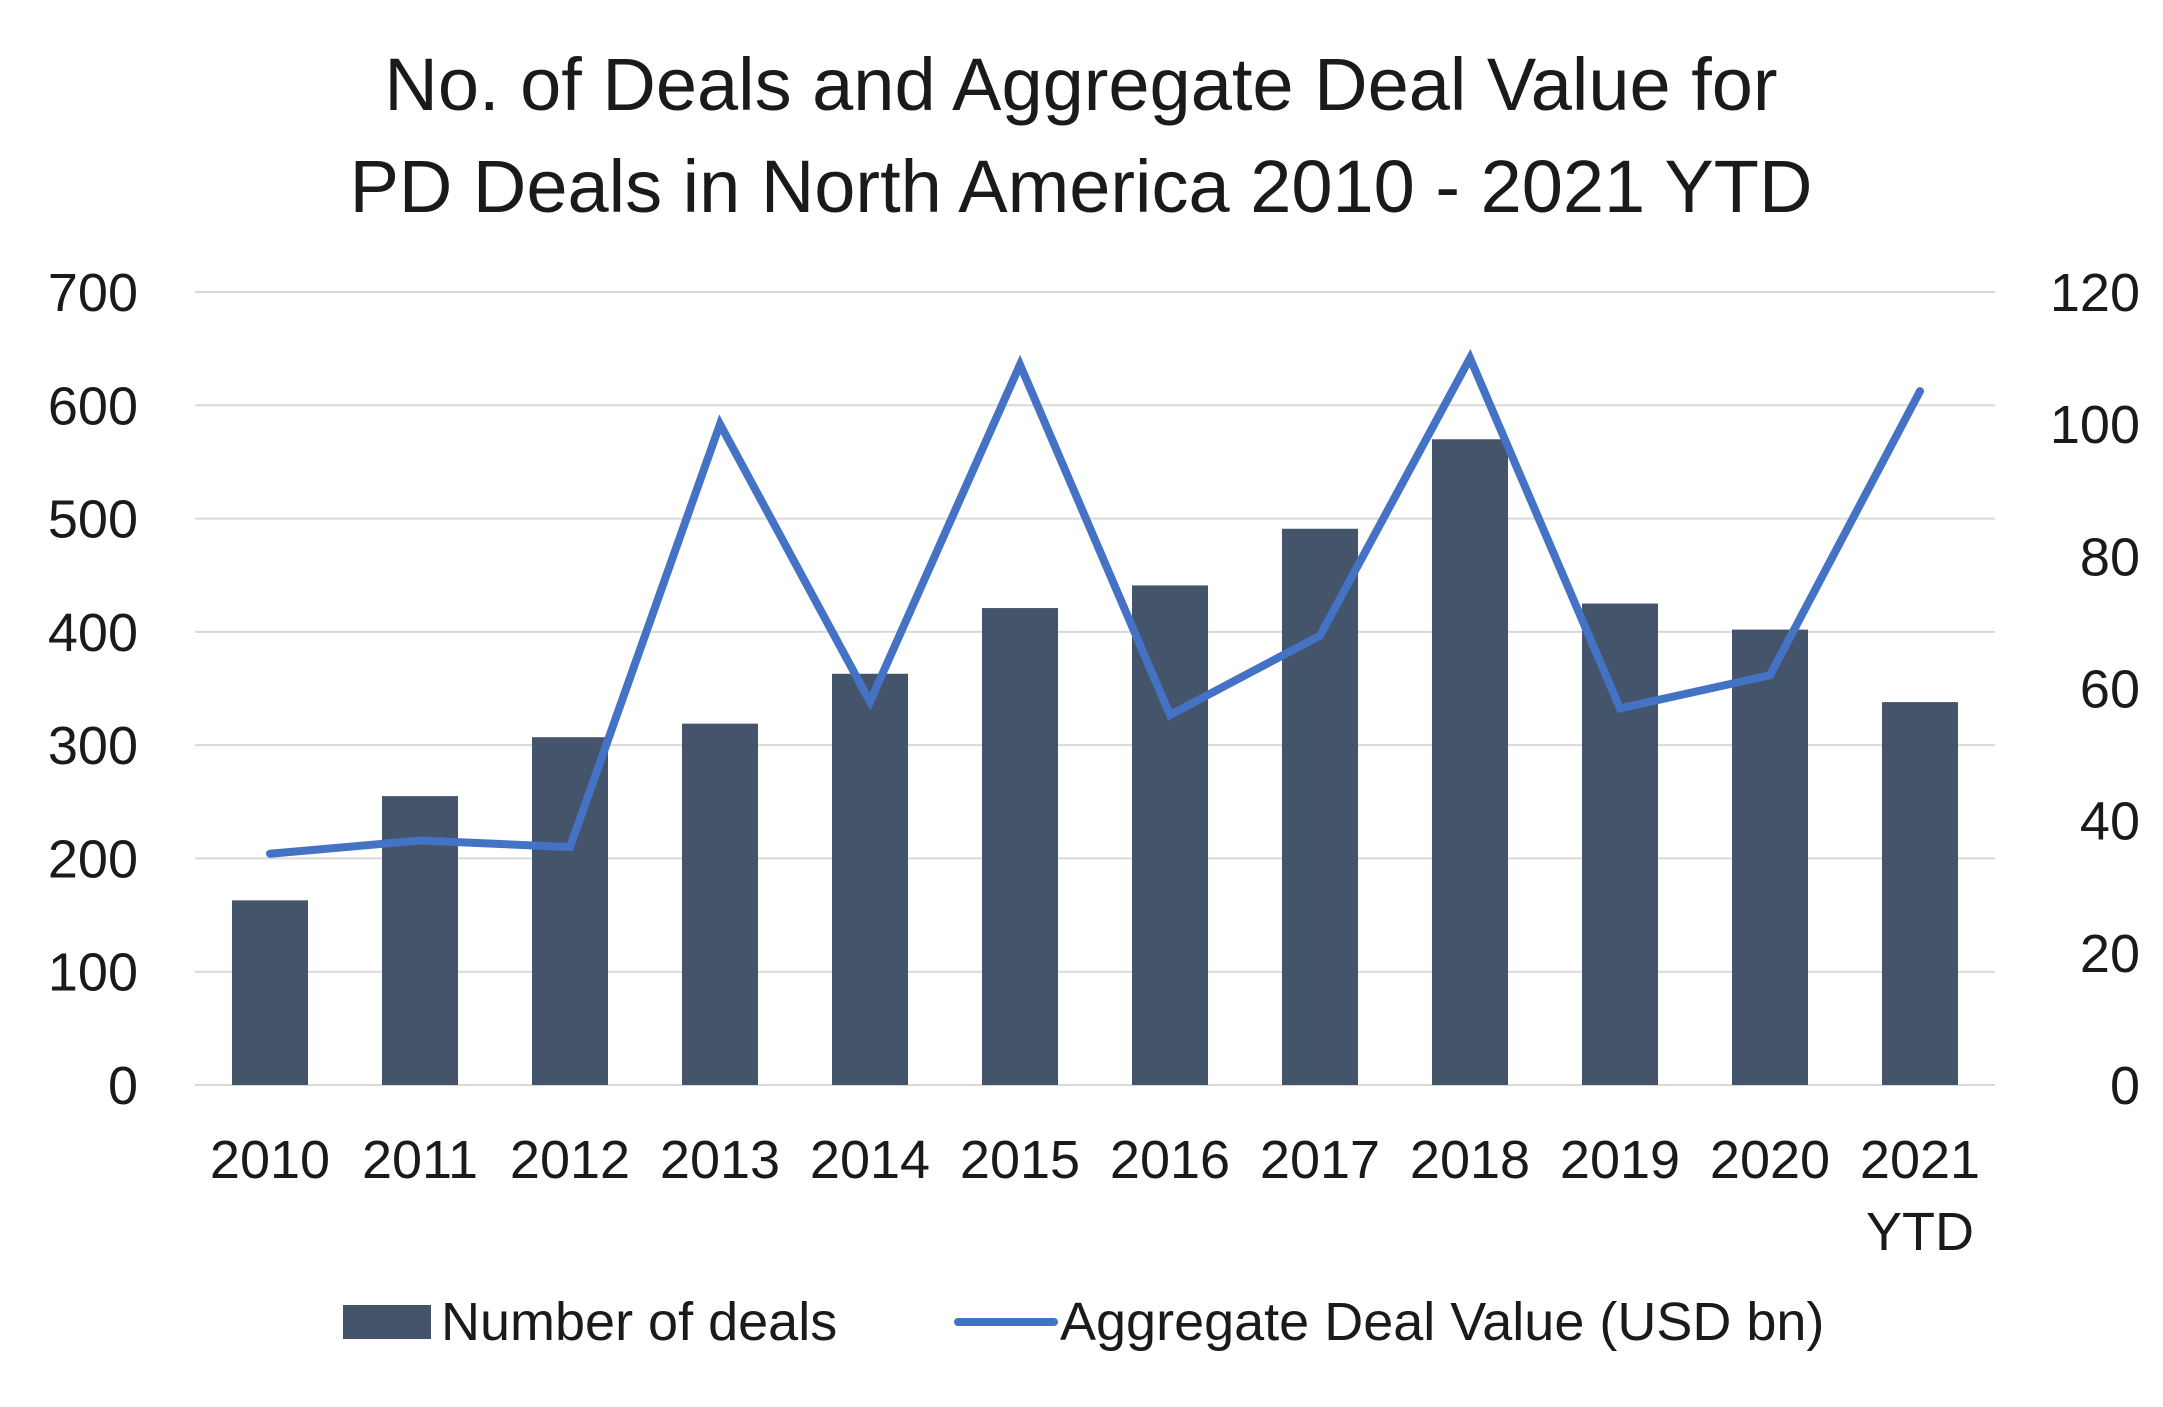  What do you see at coordinates (1320, 806) in the screenshot?
I see `bar-2017` at bounding box center [1320, 806].